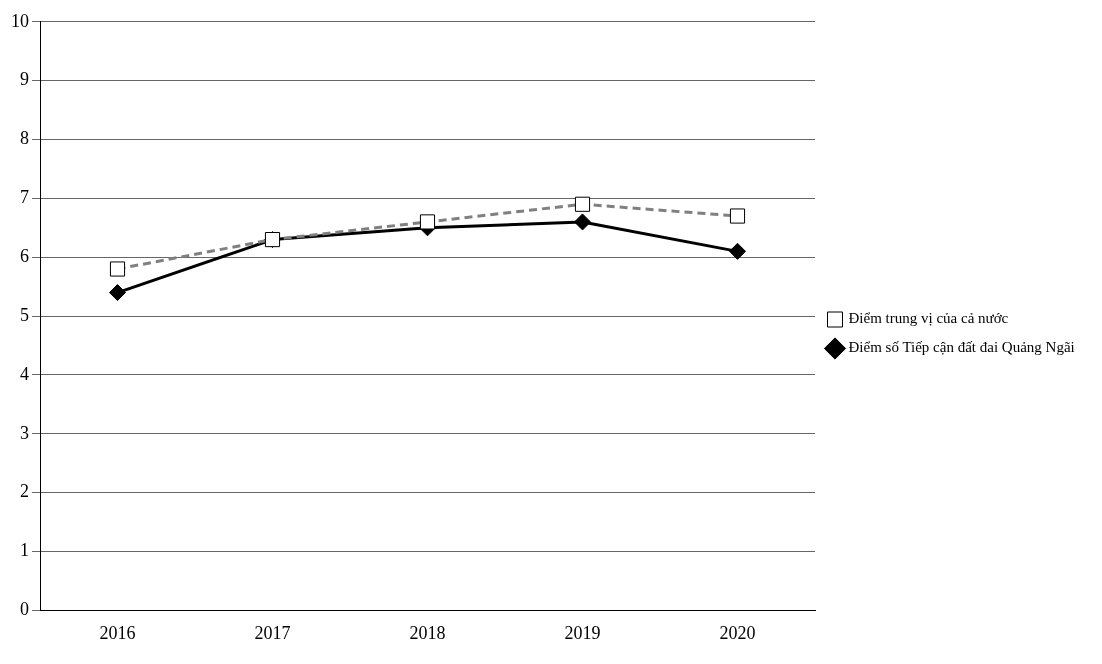 The image size is (1102, 664). What do you see at coordinates (24, 314) in the screenshot?
I see `y-tick-label: 5` at bounding box center [24, 314].